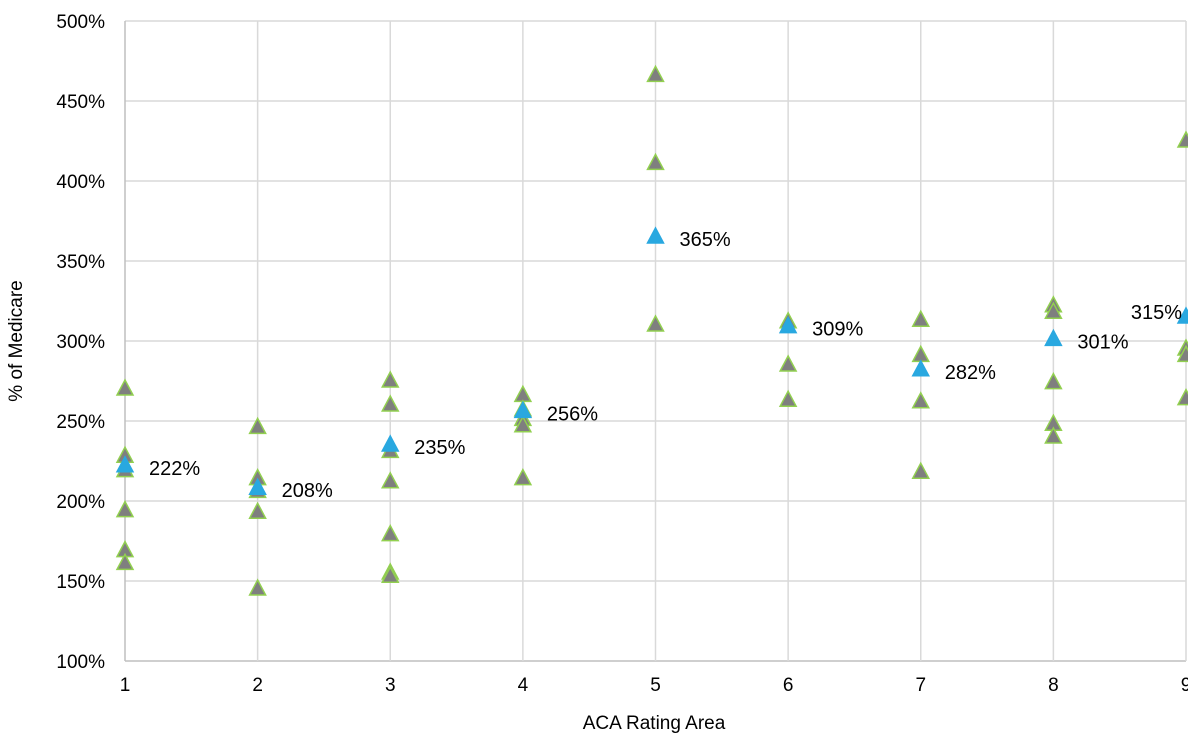  I want to click on y-tick-label: 150%, so click(80, 582).